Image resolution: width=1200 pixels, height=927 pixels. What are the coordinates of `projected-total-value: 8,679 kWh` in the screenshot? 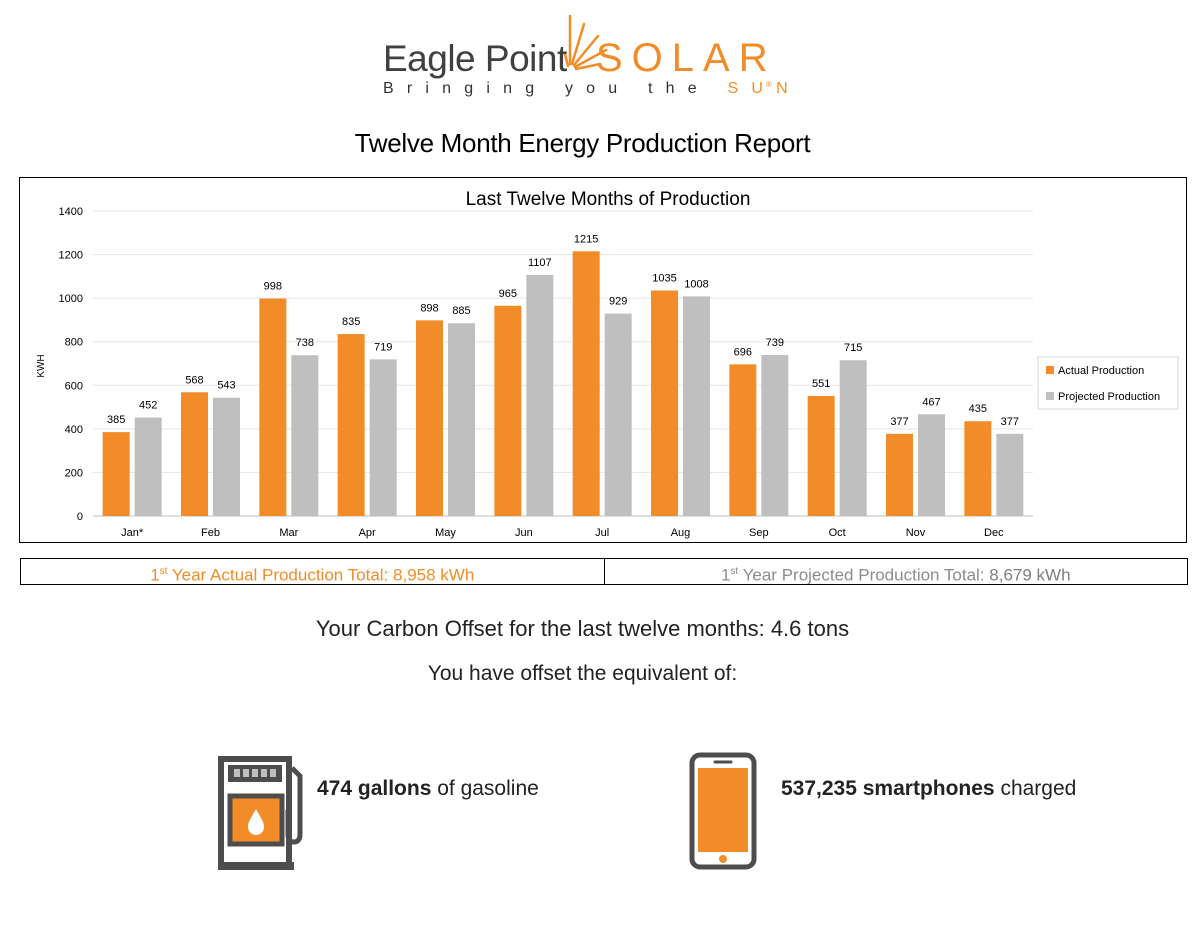 It's located at (1030, 575).